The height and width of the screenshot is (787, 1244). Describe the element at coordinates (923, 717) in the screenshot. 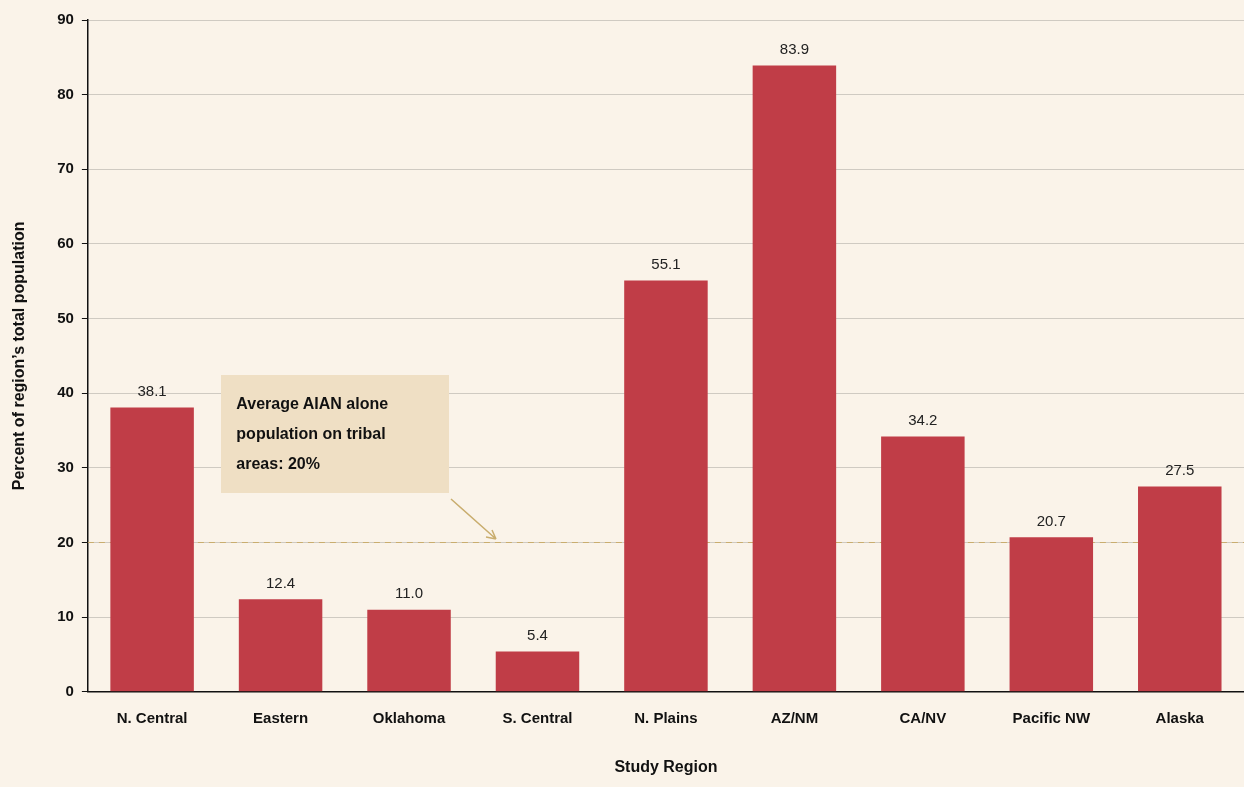

I see `x-tick-label: CA/NV` at that location.